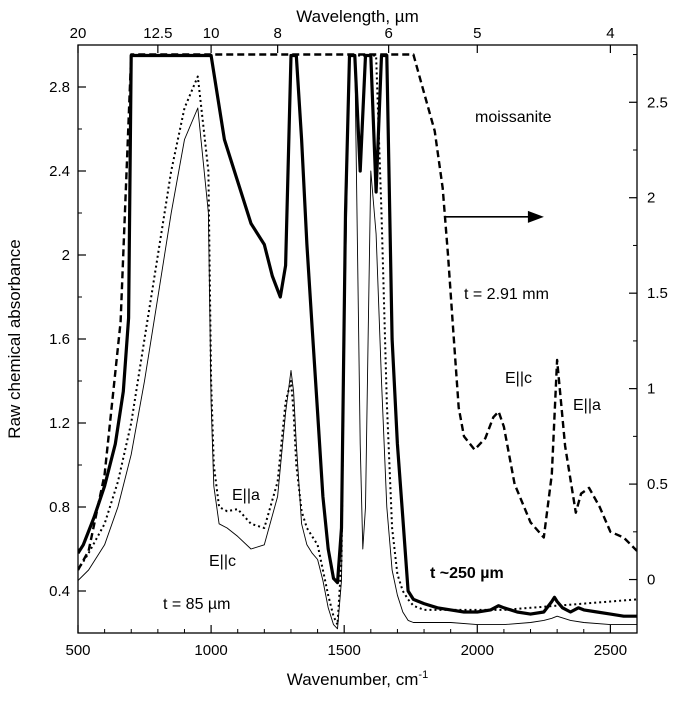 The image size is (683, 705). Describe the element at coordinates (467, 573) in the screenshot. I see `annotation-thickness-250um: t ~250 µm` at that location.